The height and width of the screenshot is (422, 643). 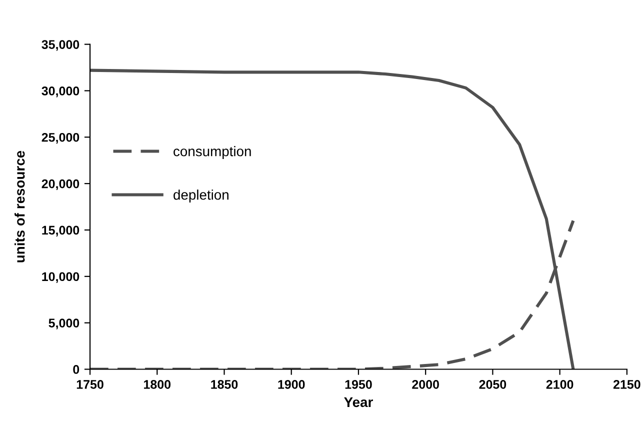 I want to click on y-tick-label: 25,000, so click(x=61, y=138).